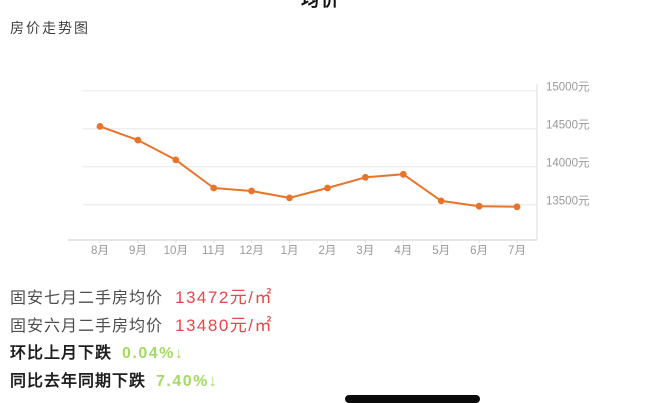 The image size is (667, 403). Describe the element at coordinates (187, 381) in the screenshot. I see `yoy-change-value: 7.40%↓` at that location.